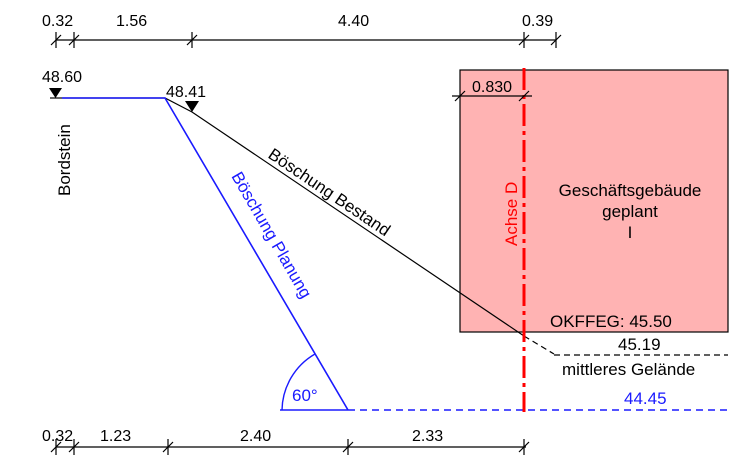 Image resolution: width=750 pixels, height=465 pixels. What do you see at coordinates (329, 193) in the screenshot?
I see `existing-slope-label: Böschung Bestand` at bounding box center [329, 193].